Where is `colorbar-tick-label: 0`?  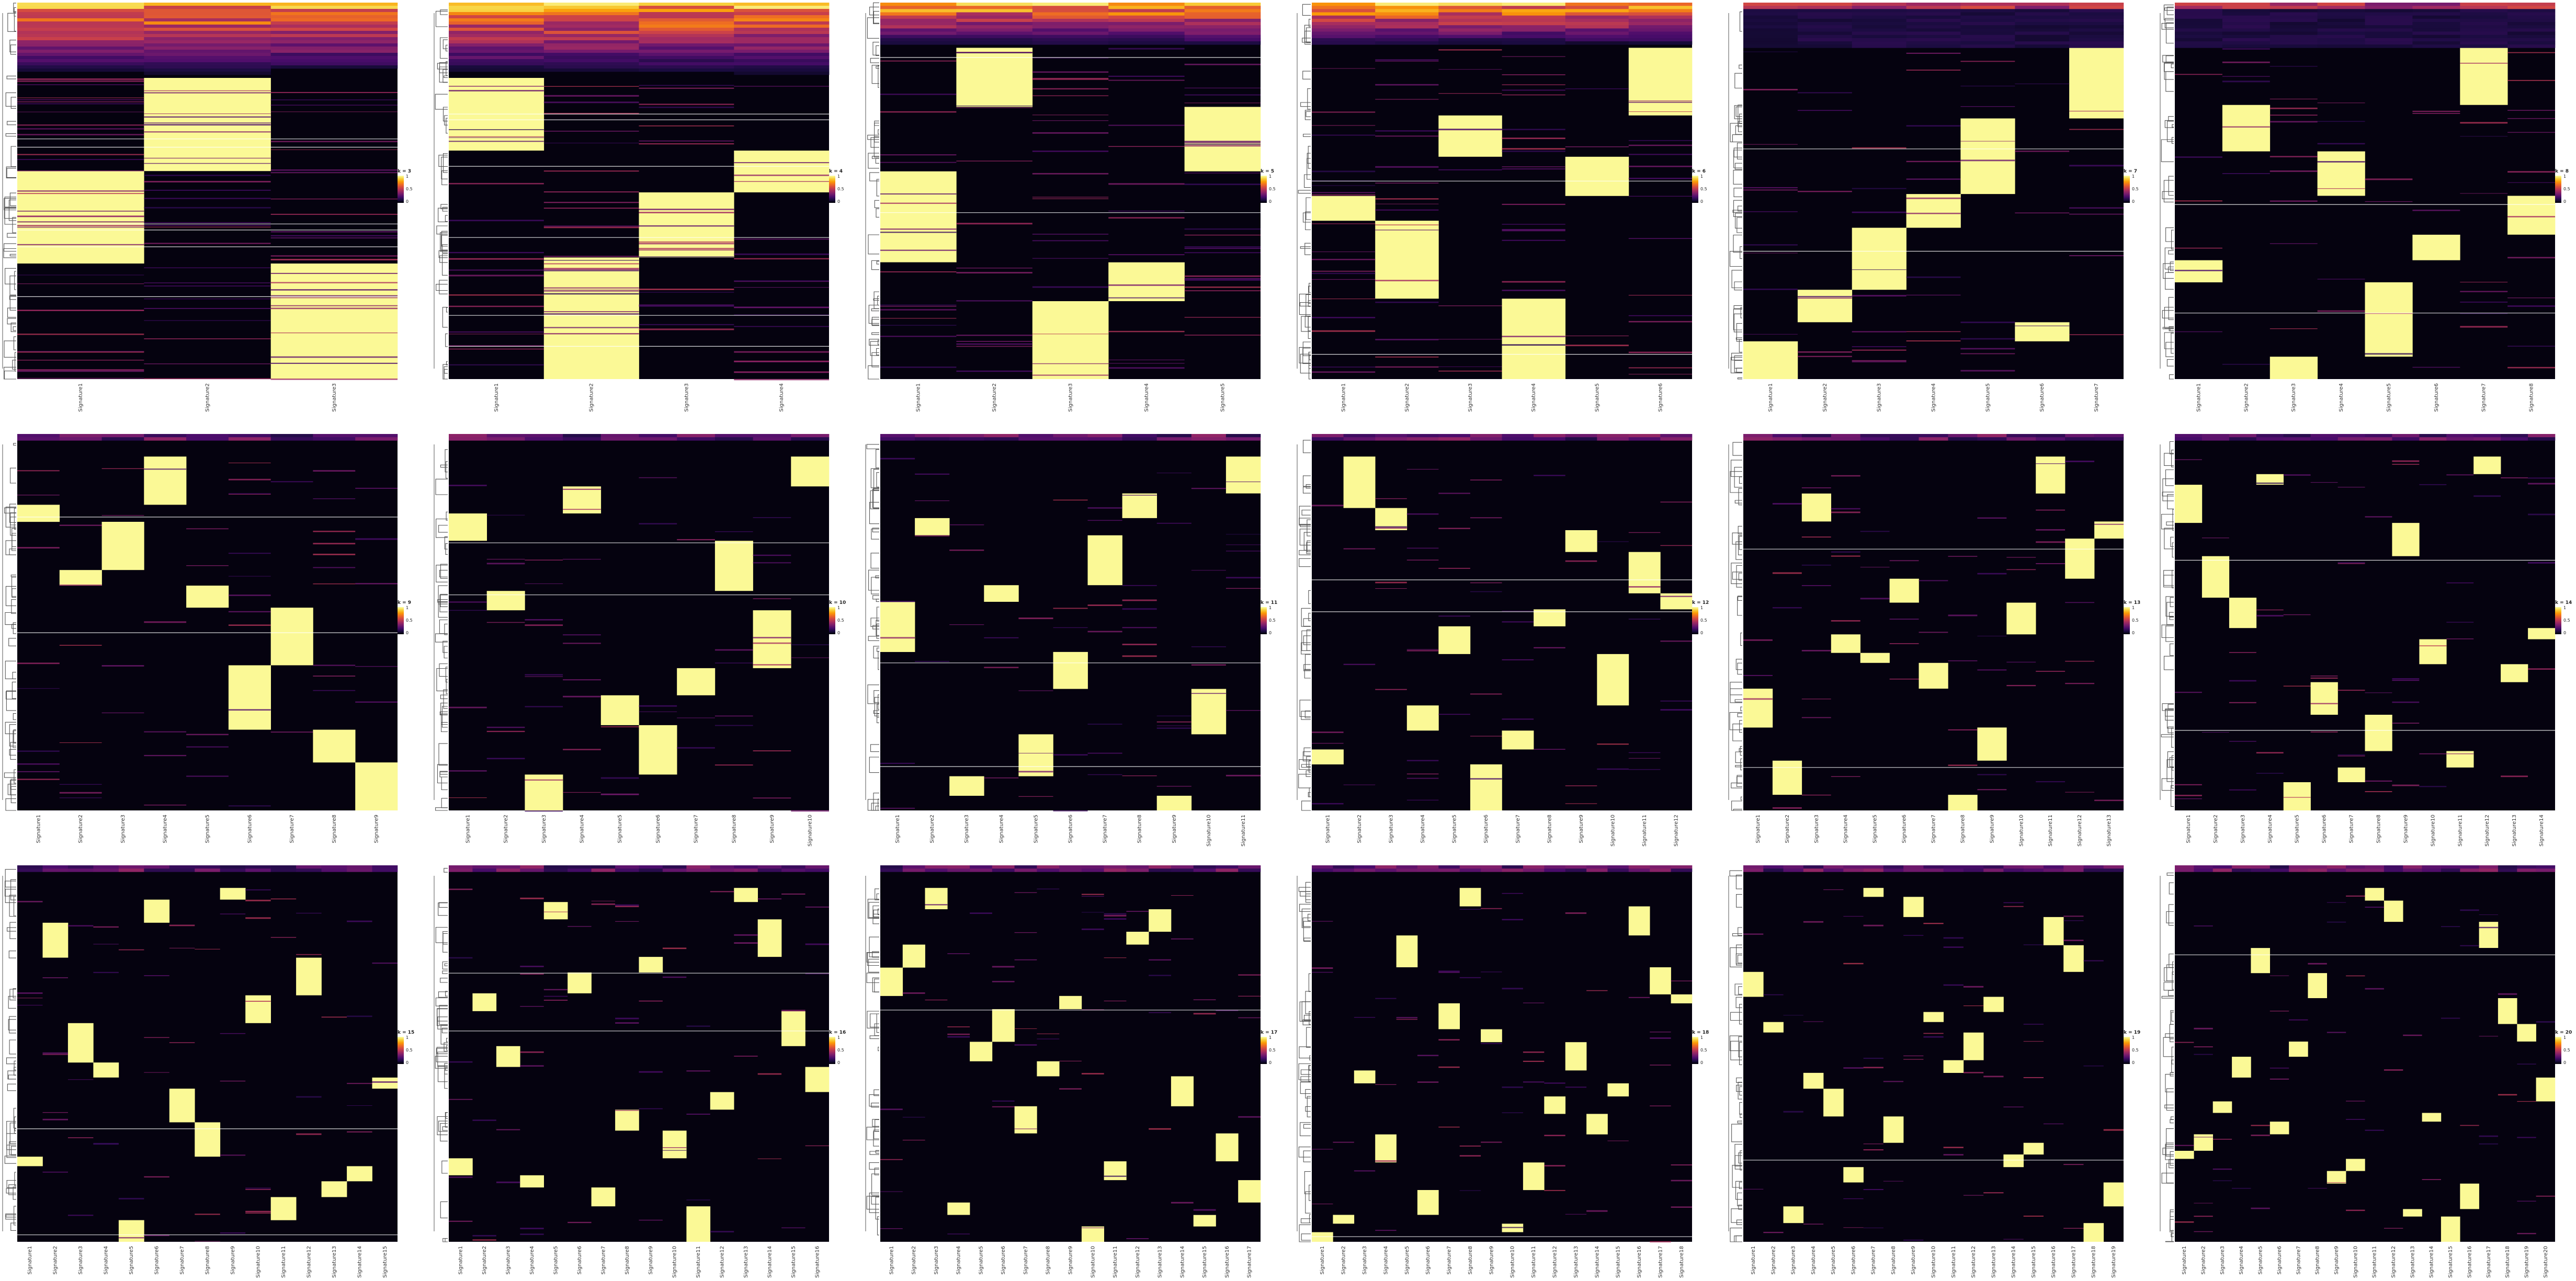 colorbar-tick-label: 0 is located at coordinates (838, 633).